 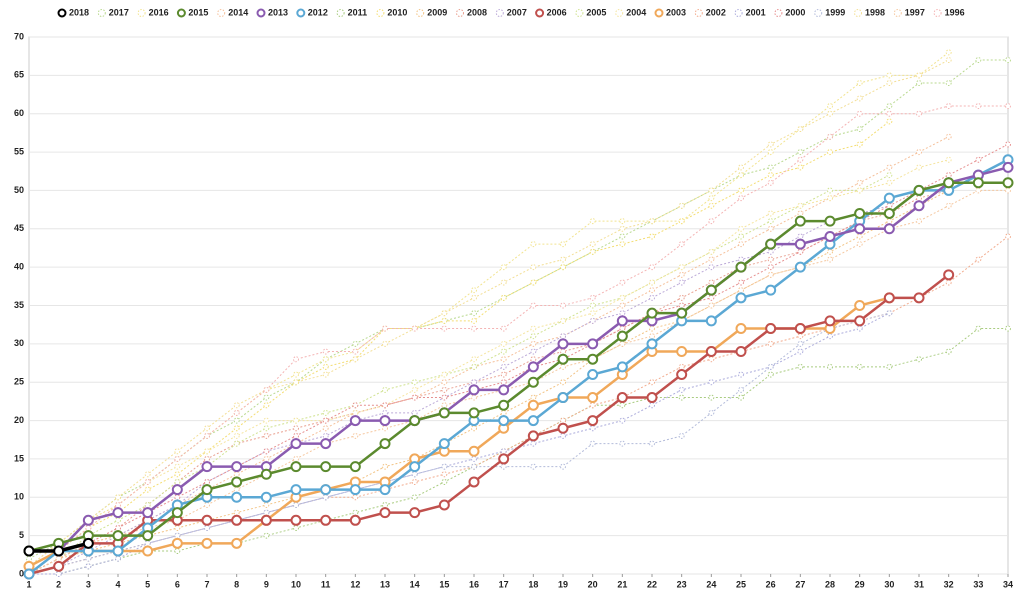 I want to click on x-tick-label: 6, so click(x=177, y=584).